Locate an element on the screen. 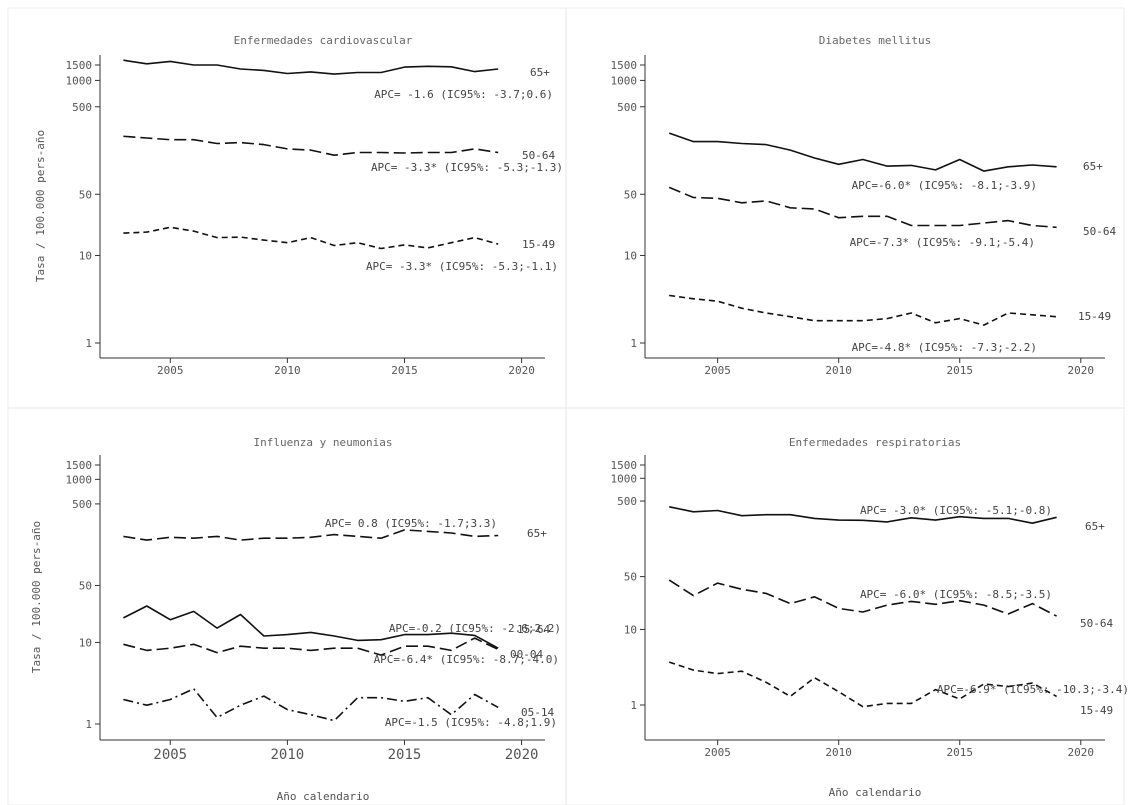 The image size is (1132, 805). series-label: 05-14 is located at coordinates (537, 712).